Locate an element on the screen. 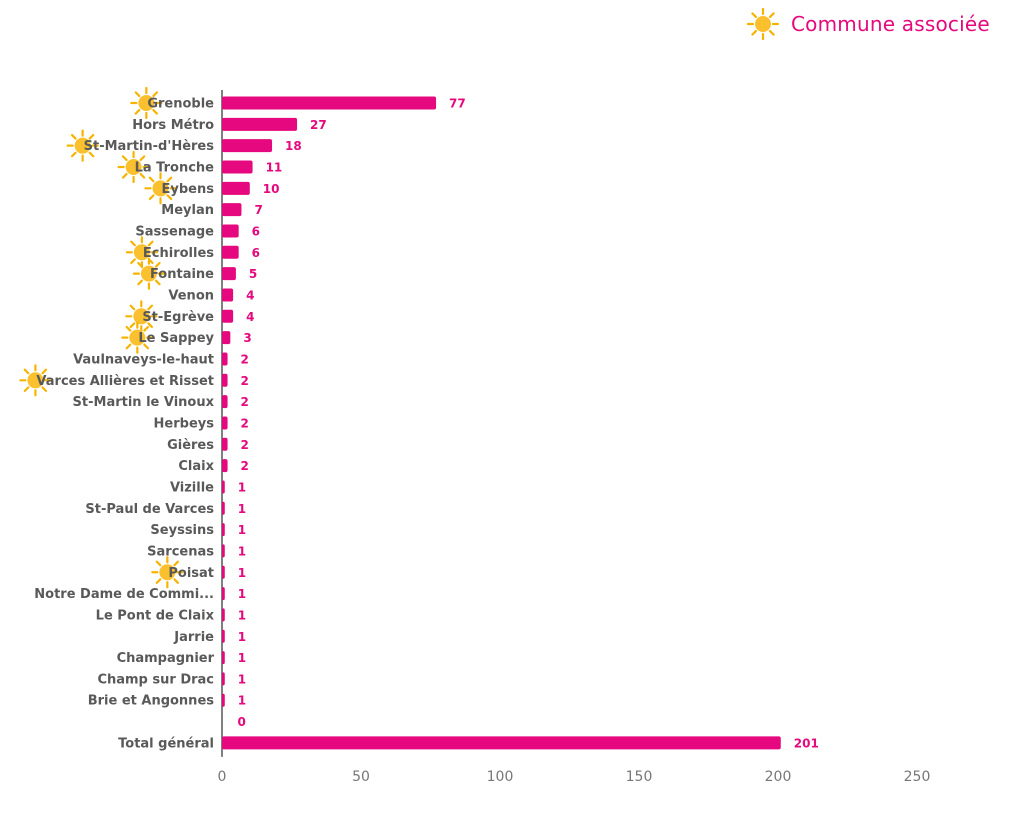  legend: Commune associée is located at coordinates (867, 24).